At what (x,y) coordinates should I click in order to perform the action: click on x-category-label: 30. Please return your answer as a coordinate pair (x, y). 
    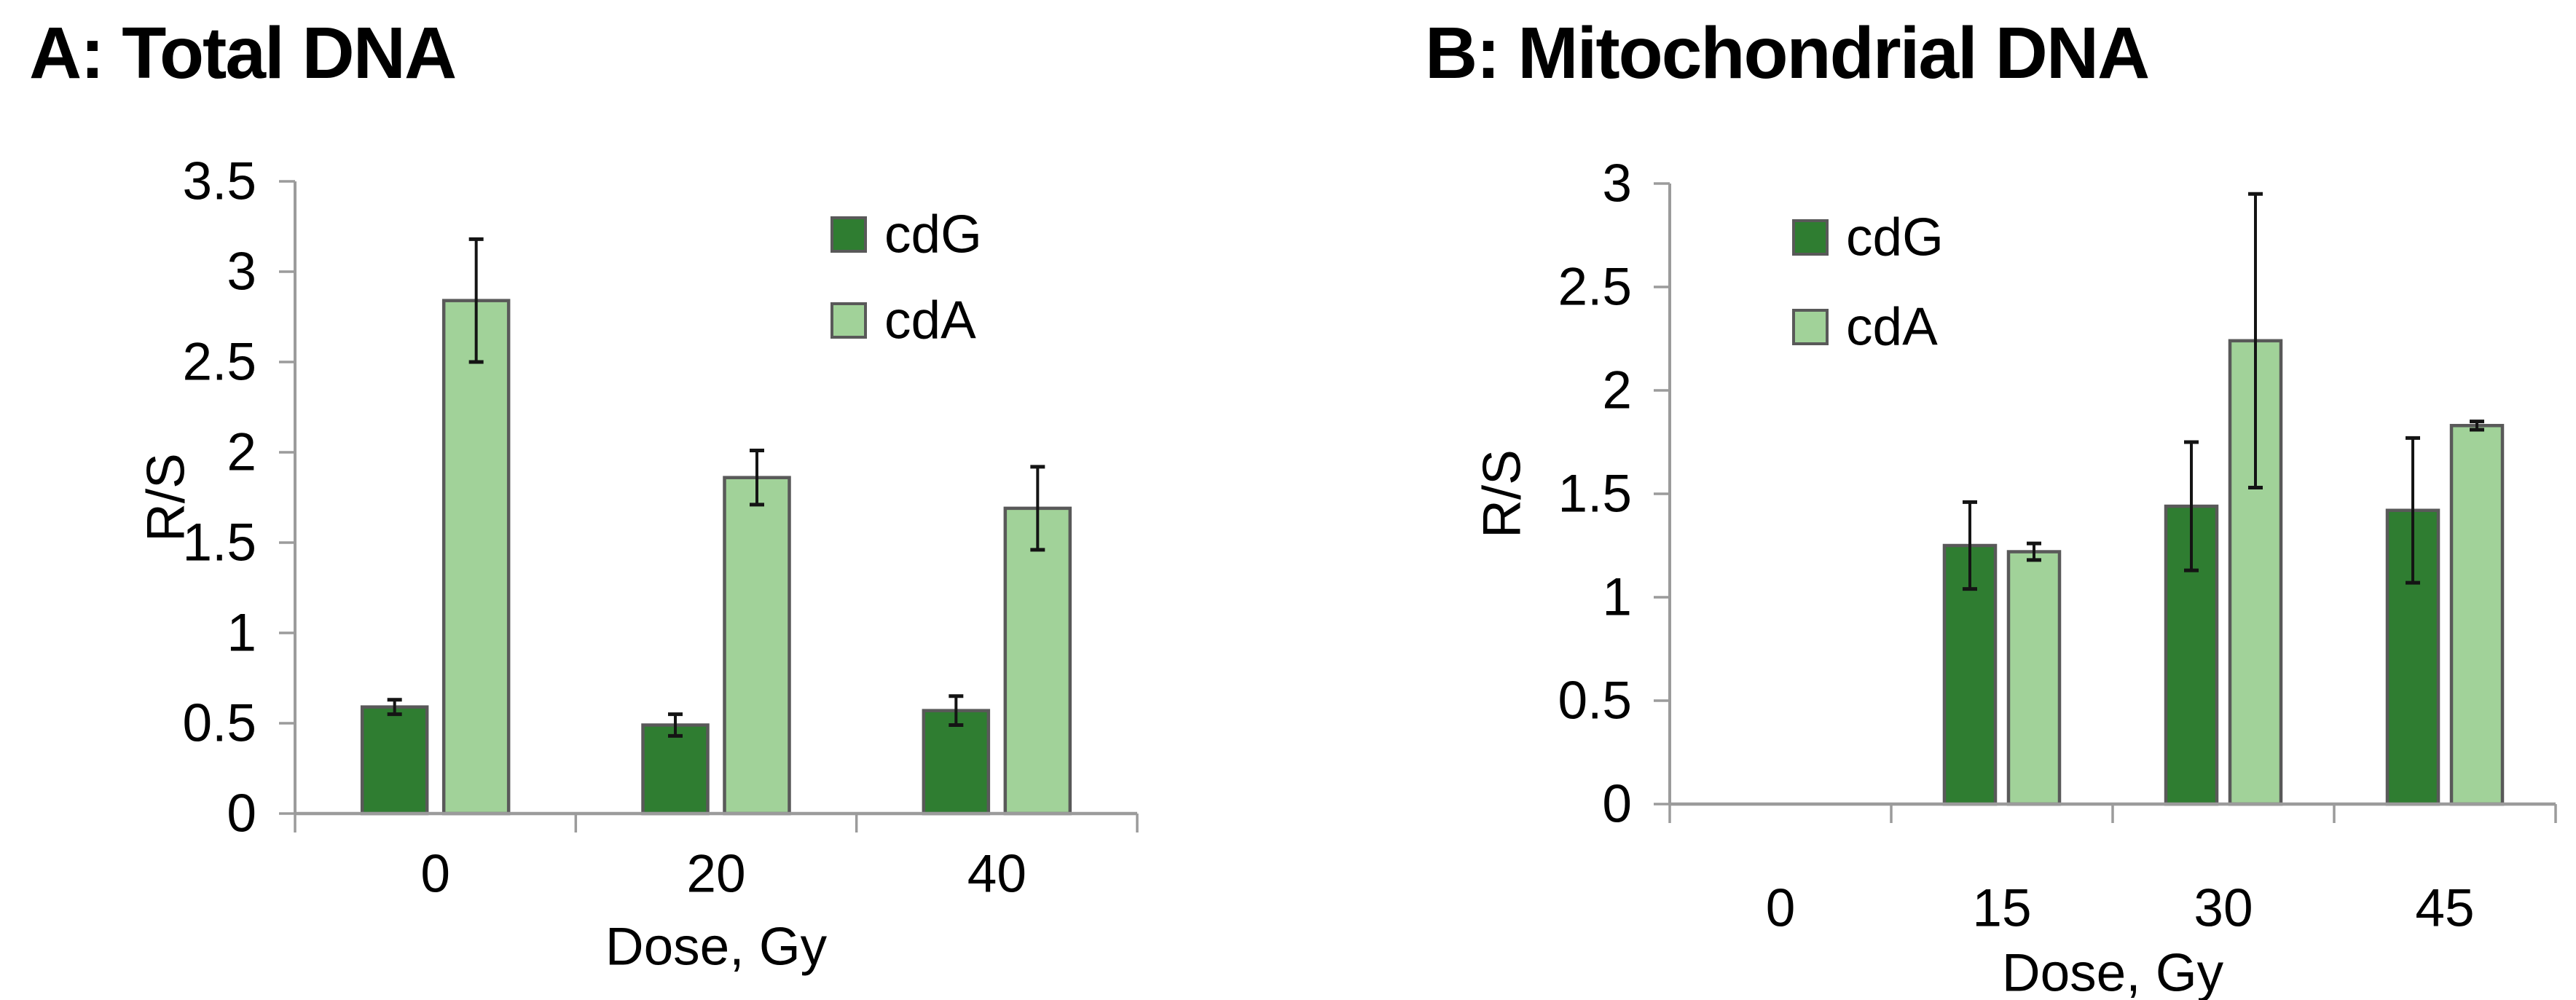
    Looking at the image, I should click on (2223, 908).